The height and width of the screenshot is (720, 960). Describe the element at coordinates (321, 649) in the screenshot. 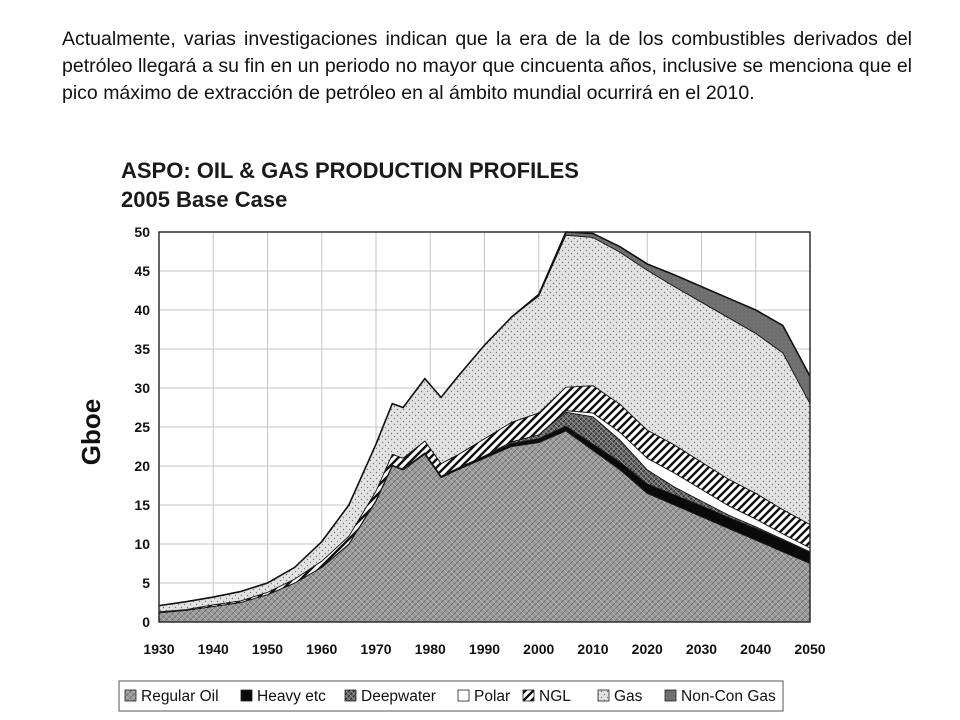

I see `x-tick-label: 1960` at that location.